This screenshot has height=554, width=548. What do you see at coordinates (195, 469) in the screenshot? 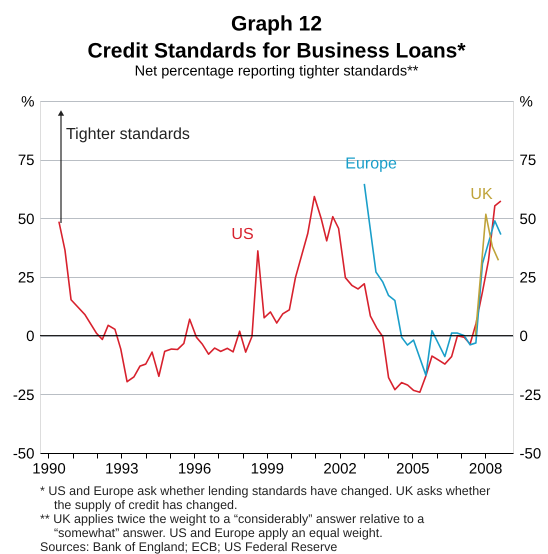
I see `x-tick-label: 1996` at bounding box center [195, 469].